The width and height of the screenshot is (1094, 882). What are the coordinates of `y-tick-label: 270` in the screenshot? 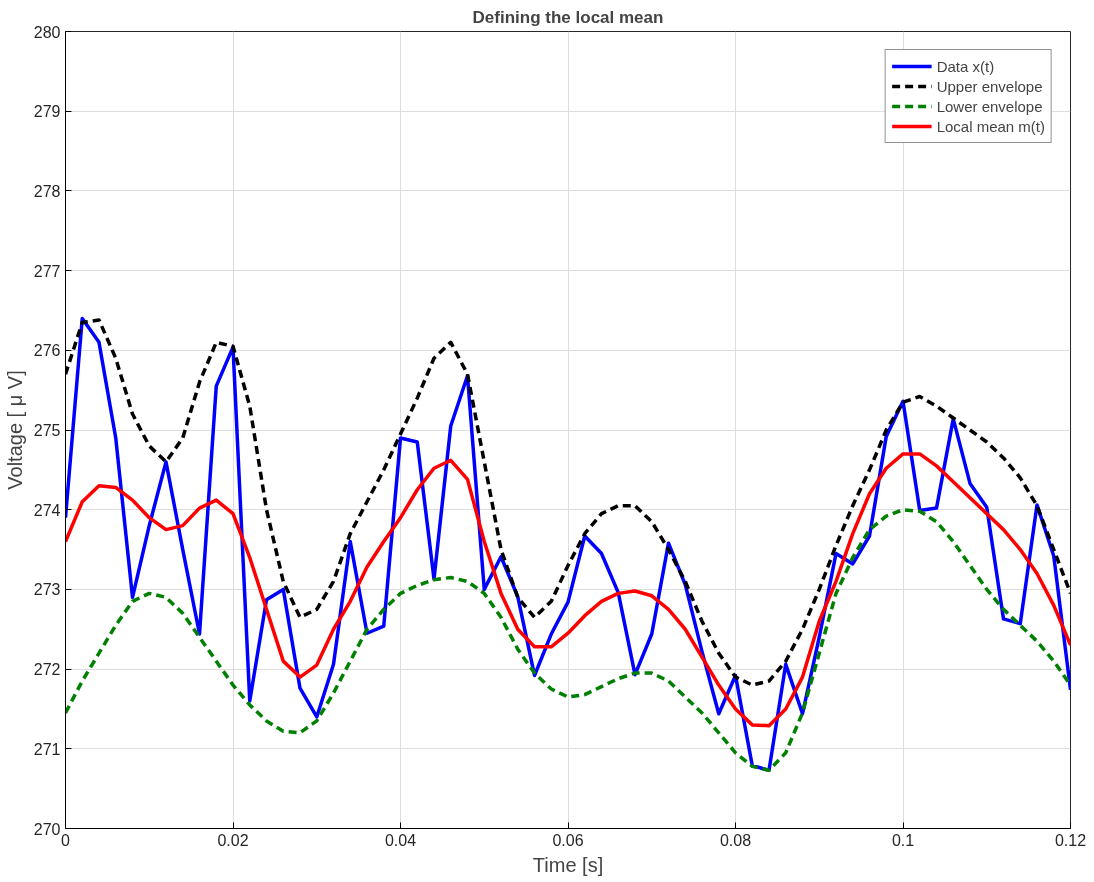 It's located at (47, 829).